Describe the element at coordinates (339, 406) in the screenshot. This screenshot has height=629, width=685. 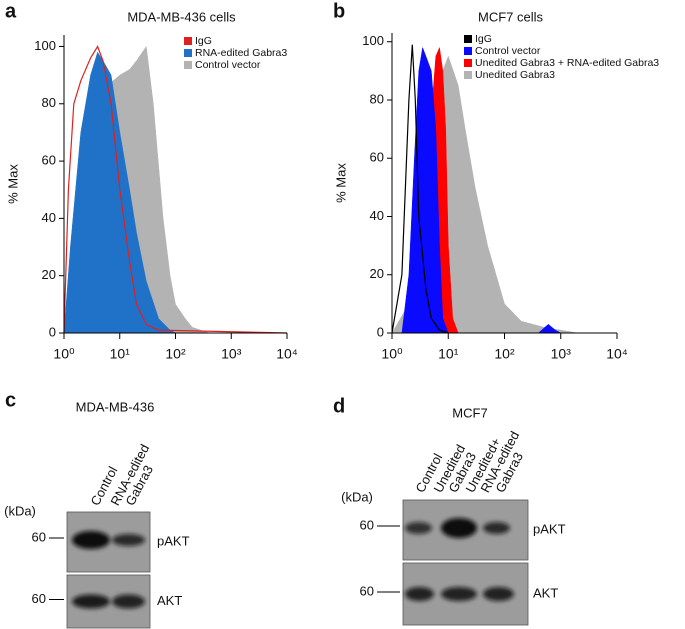
I see `panel-letter: d` at that location.